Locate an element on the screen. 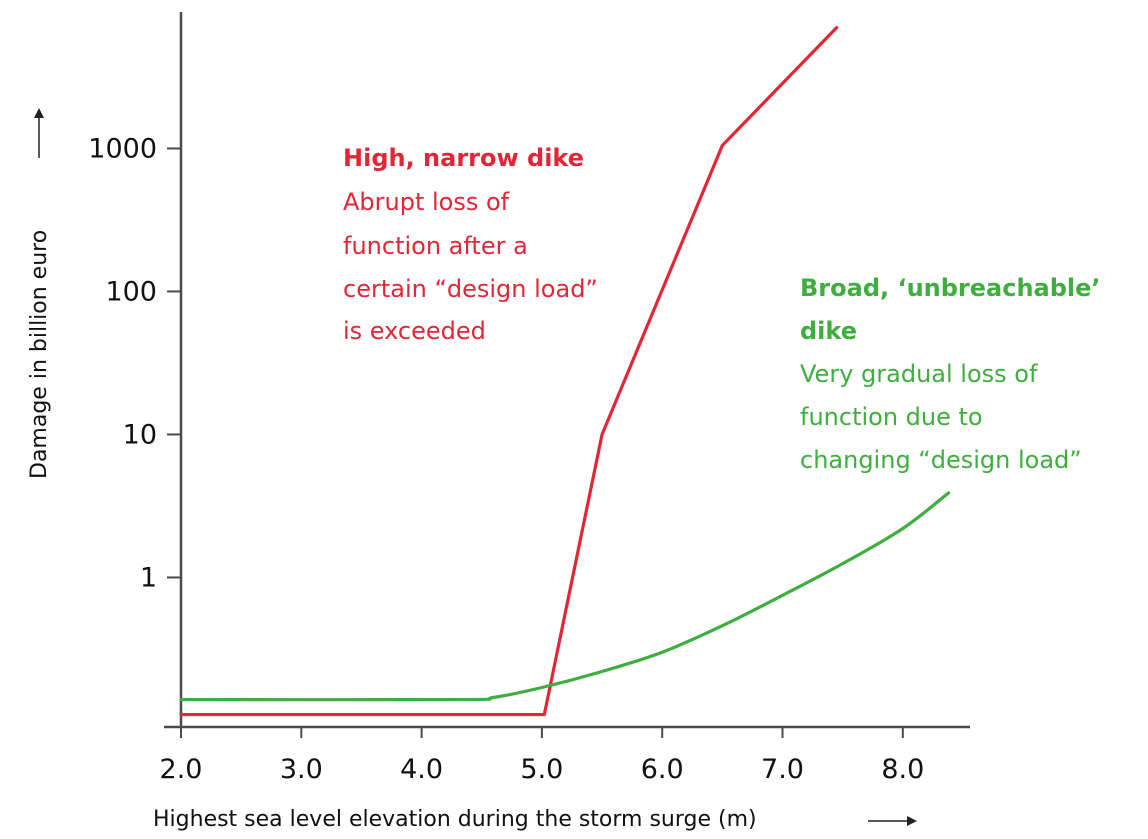  annotation-red-line: is exceeded is located at coordinates (414, 331).